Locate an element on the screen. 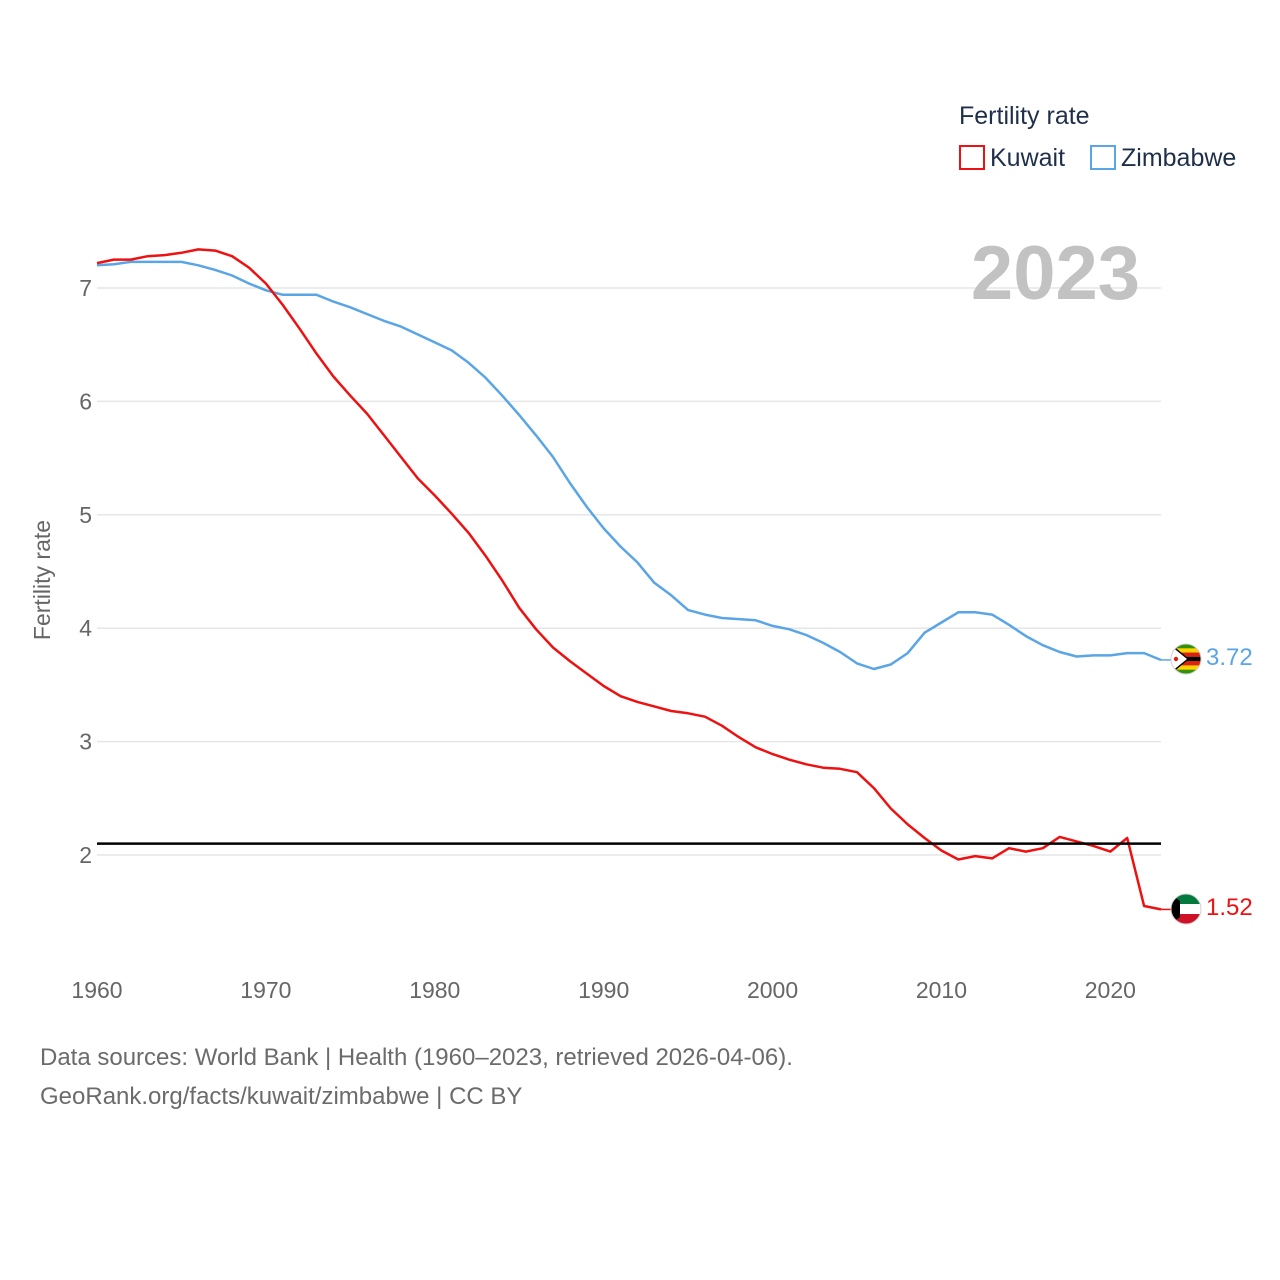 The width and height of the screenshot is (1280, 1280). legend-label-kuwait: Kuwait is located at coordinates (1027, 158).